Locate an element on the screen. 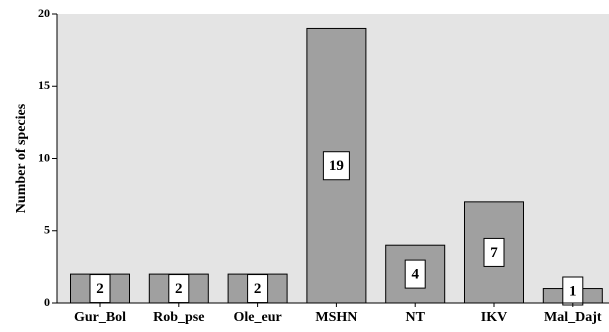 The height and width of the screenshot is (332, 609). y-tick-label: 5 is located at coordinates (47, 230).